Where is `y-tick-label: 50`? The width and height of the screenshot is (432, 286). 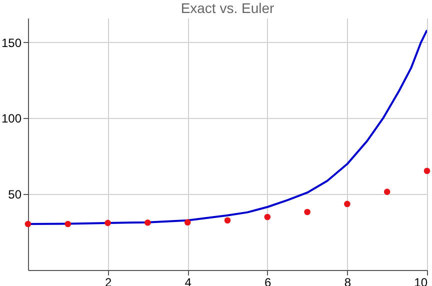
y-tick-label: 50 is located at coordinates (15, 195).